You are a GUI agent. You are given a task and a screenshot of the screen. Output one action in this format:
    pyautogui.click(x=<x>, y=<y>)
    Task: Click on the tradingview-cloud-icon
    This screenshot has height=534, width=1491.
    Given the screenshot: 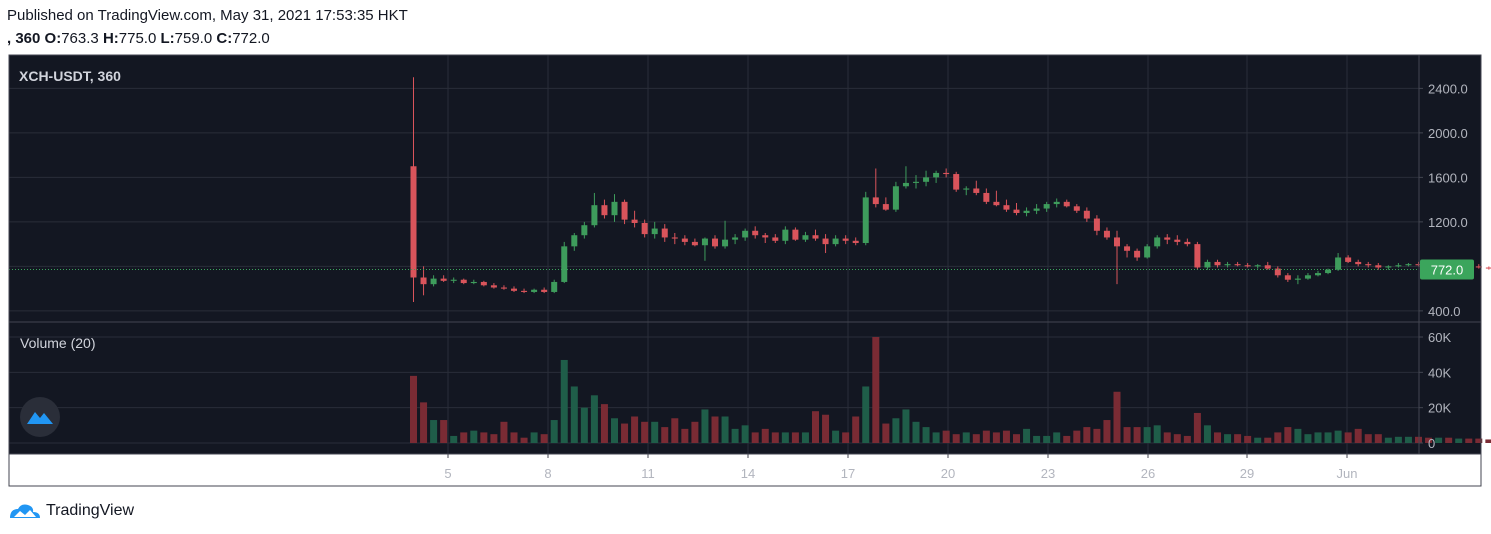 What is the action you would take?
    pyautogui.click(x=40, y=418)
    